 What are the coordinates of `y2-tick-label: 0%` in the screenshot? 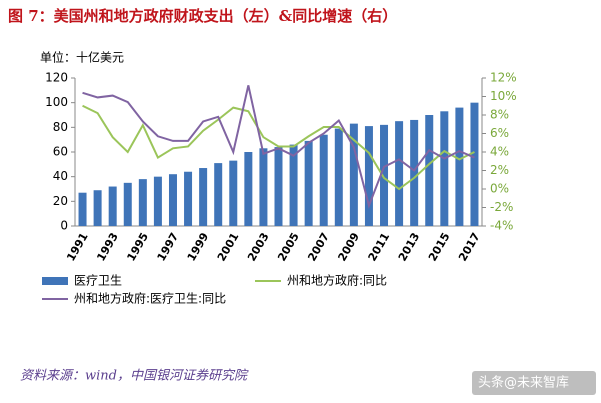 It's located at (499, 189).